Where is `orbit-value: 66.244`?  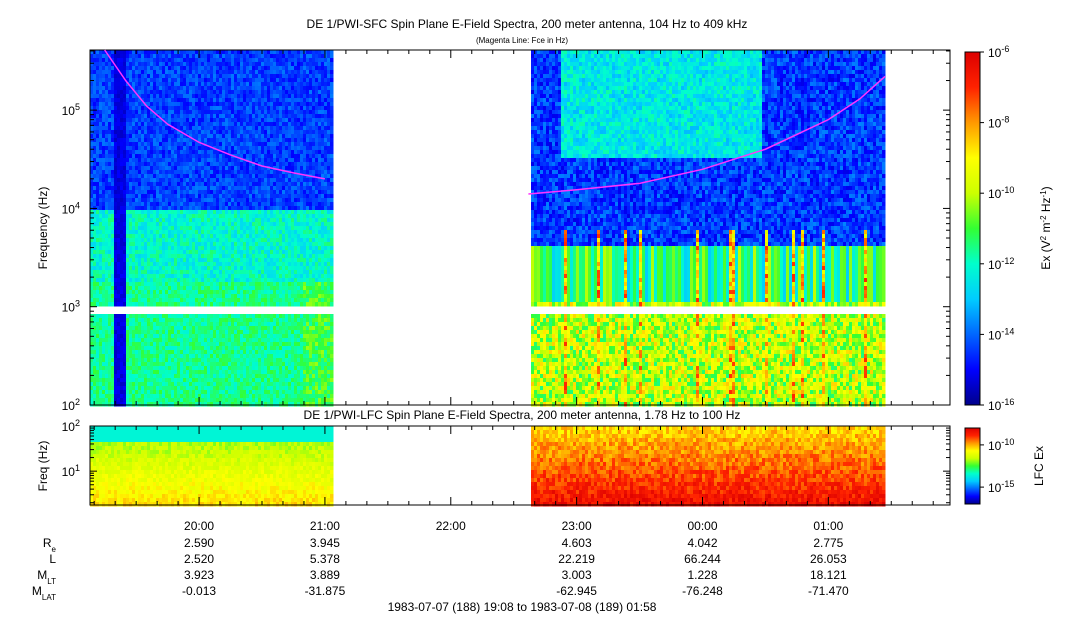 orbit-value: 66.244 is located at coordinates (702, 559).